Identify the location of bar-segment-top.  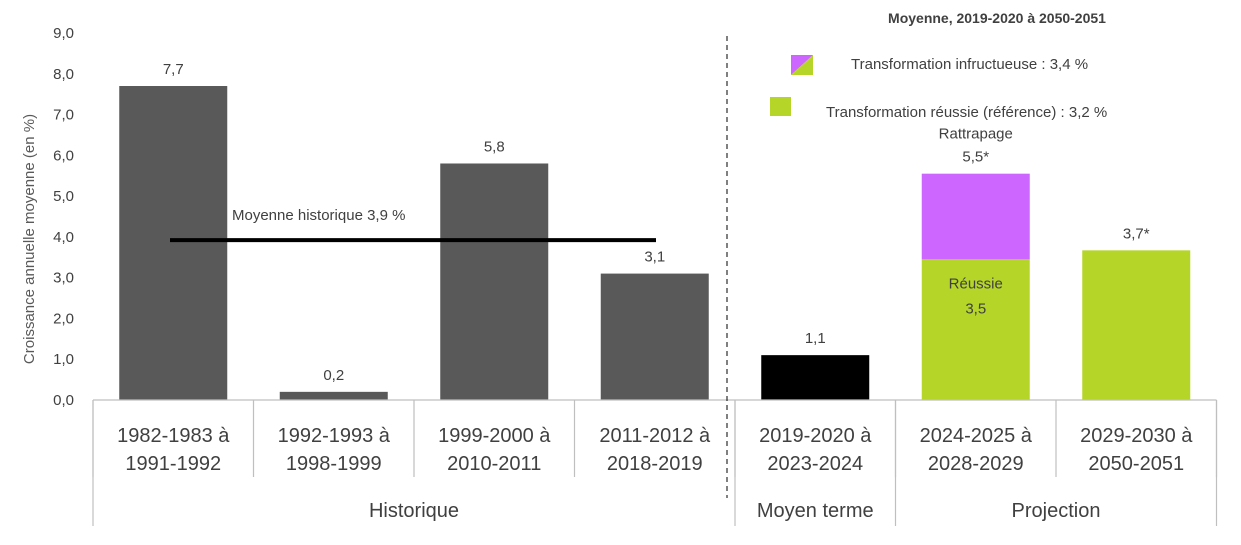
(975, 216).